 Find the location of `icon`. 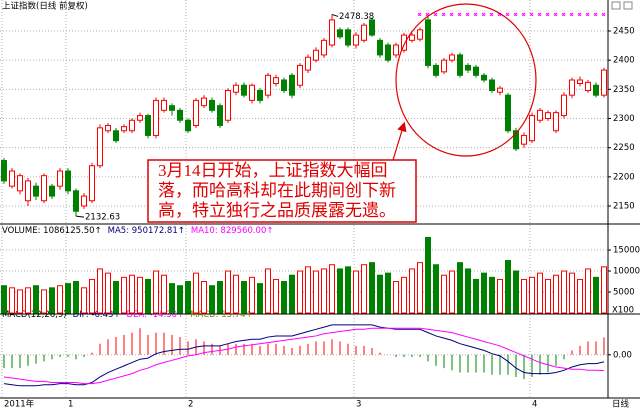

icon is located at coordinates (628, 5).